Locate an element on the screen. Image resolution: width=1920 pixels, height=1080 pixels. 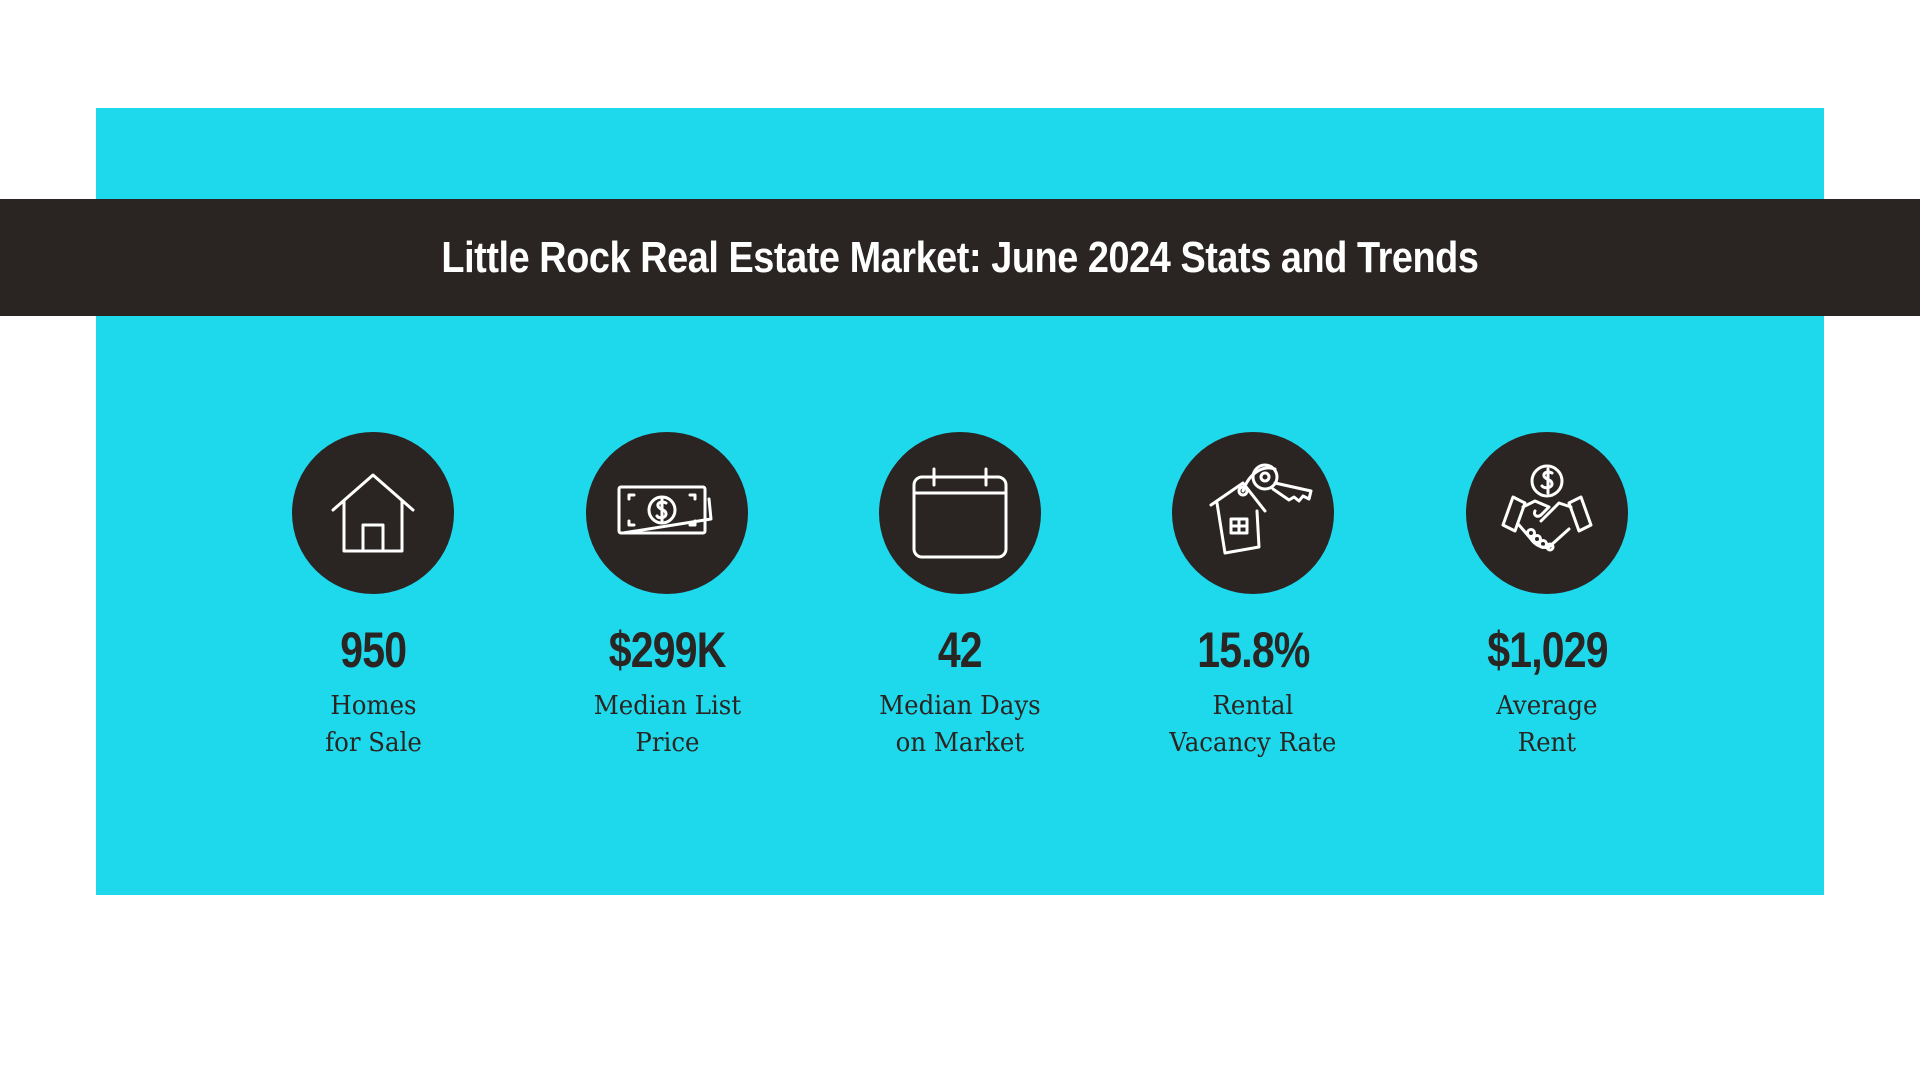
house-icon is located at coordinates (373, 513).